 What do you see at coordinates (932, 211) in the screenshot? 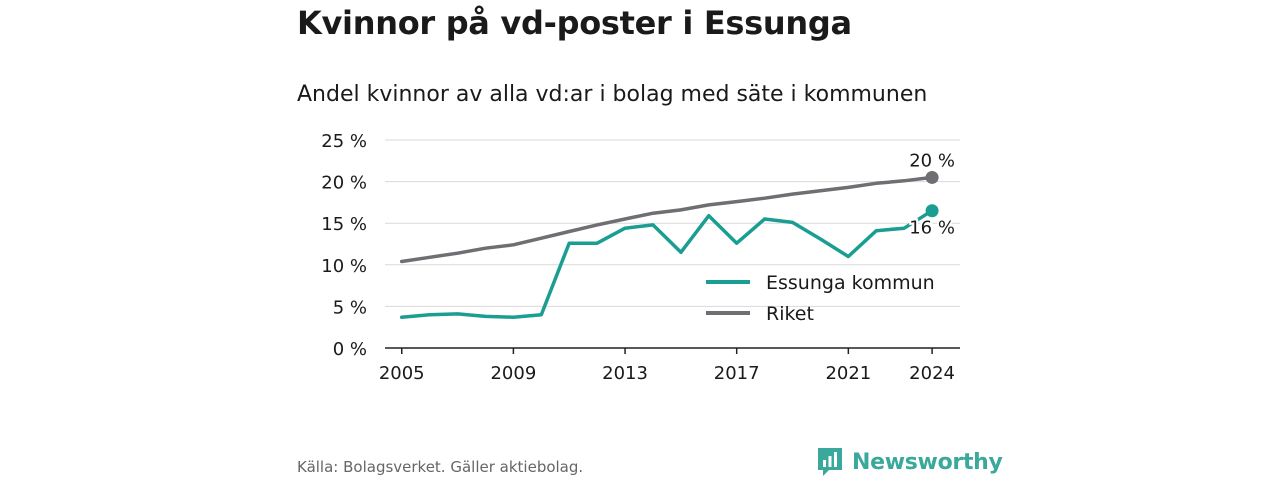
I see `end-point-essunga` at bounding box center [932, 211].